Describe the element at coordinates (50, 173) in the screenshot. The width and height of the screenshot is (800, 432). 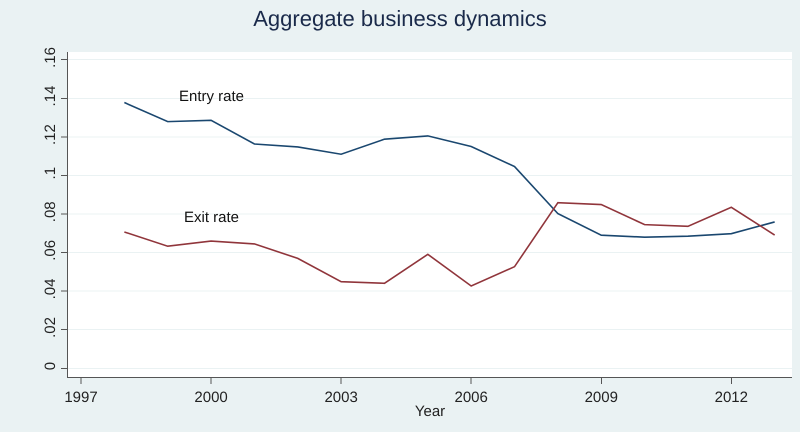
I see `y-tick-label: .1` at that location.